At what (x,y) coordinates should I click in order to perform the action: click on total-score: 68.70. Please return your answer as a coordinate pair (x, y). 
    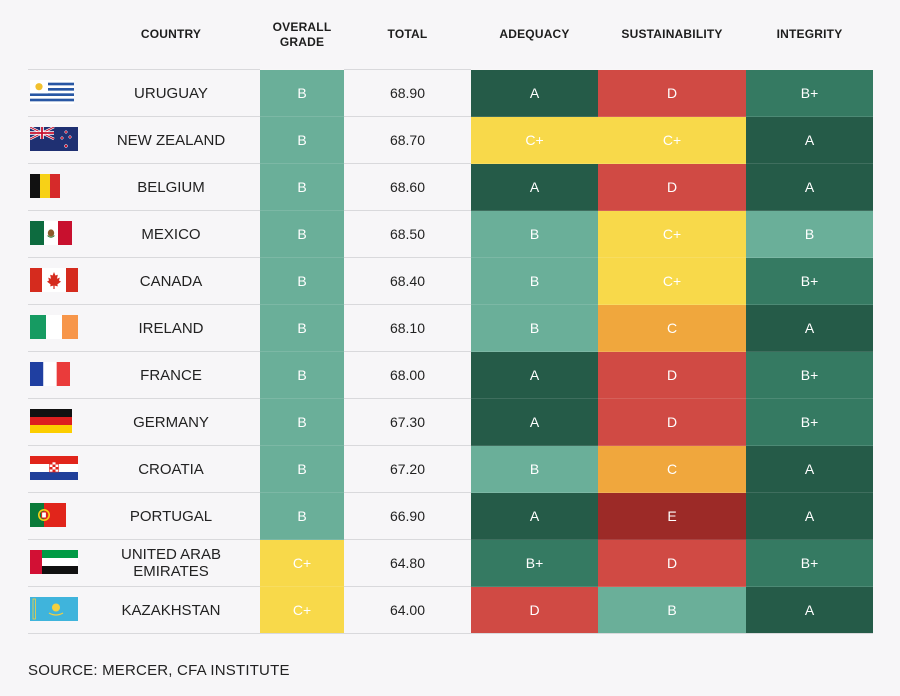
    Looking at the image, I should click on (407, 140).